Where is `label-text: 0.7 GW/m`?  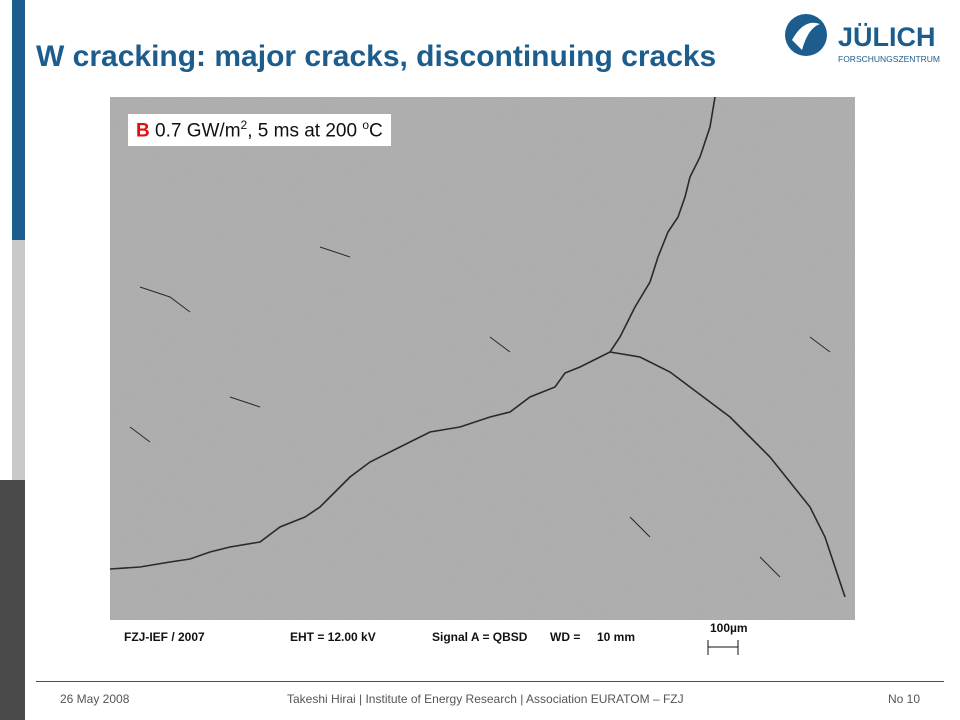
label-text: 0.7 GW/m is located at coordinates (198, 131).